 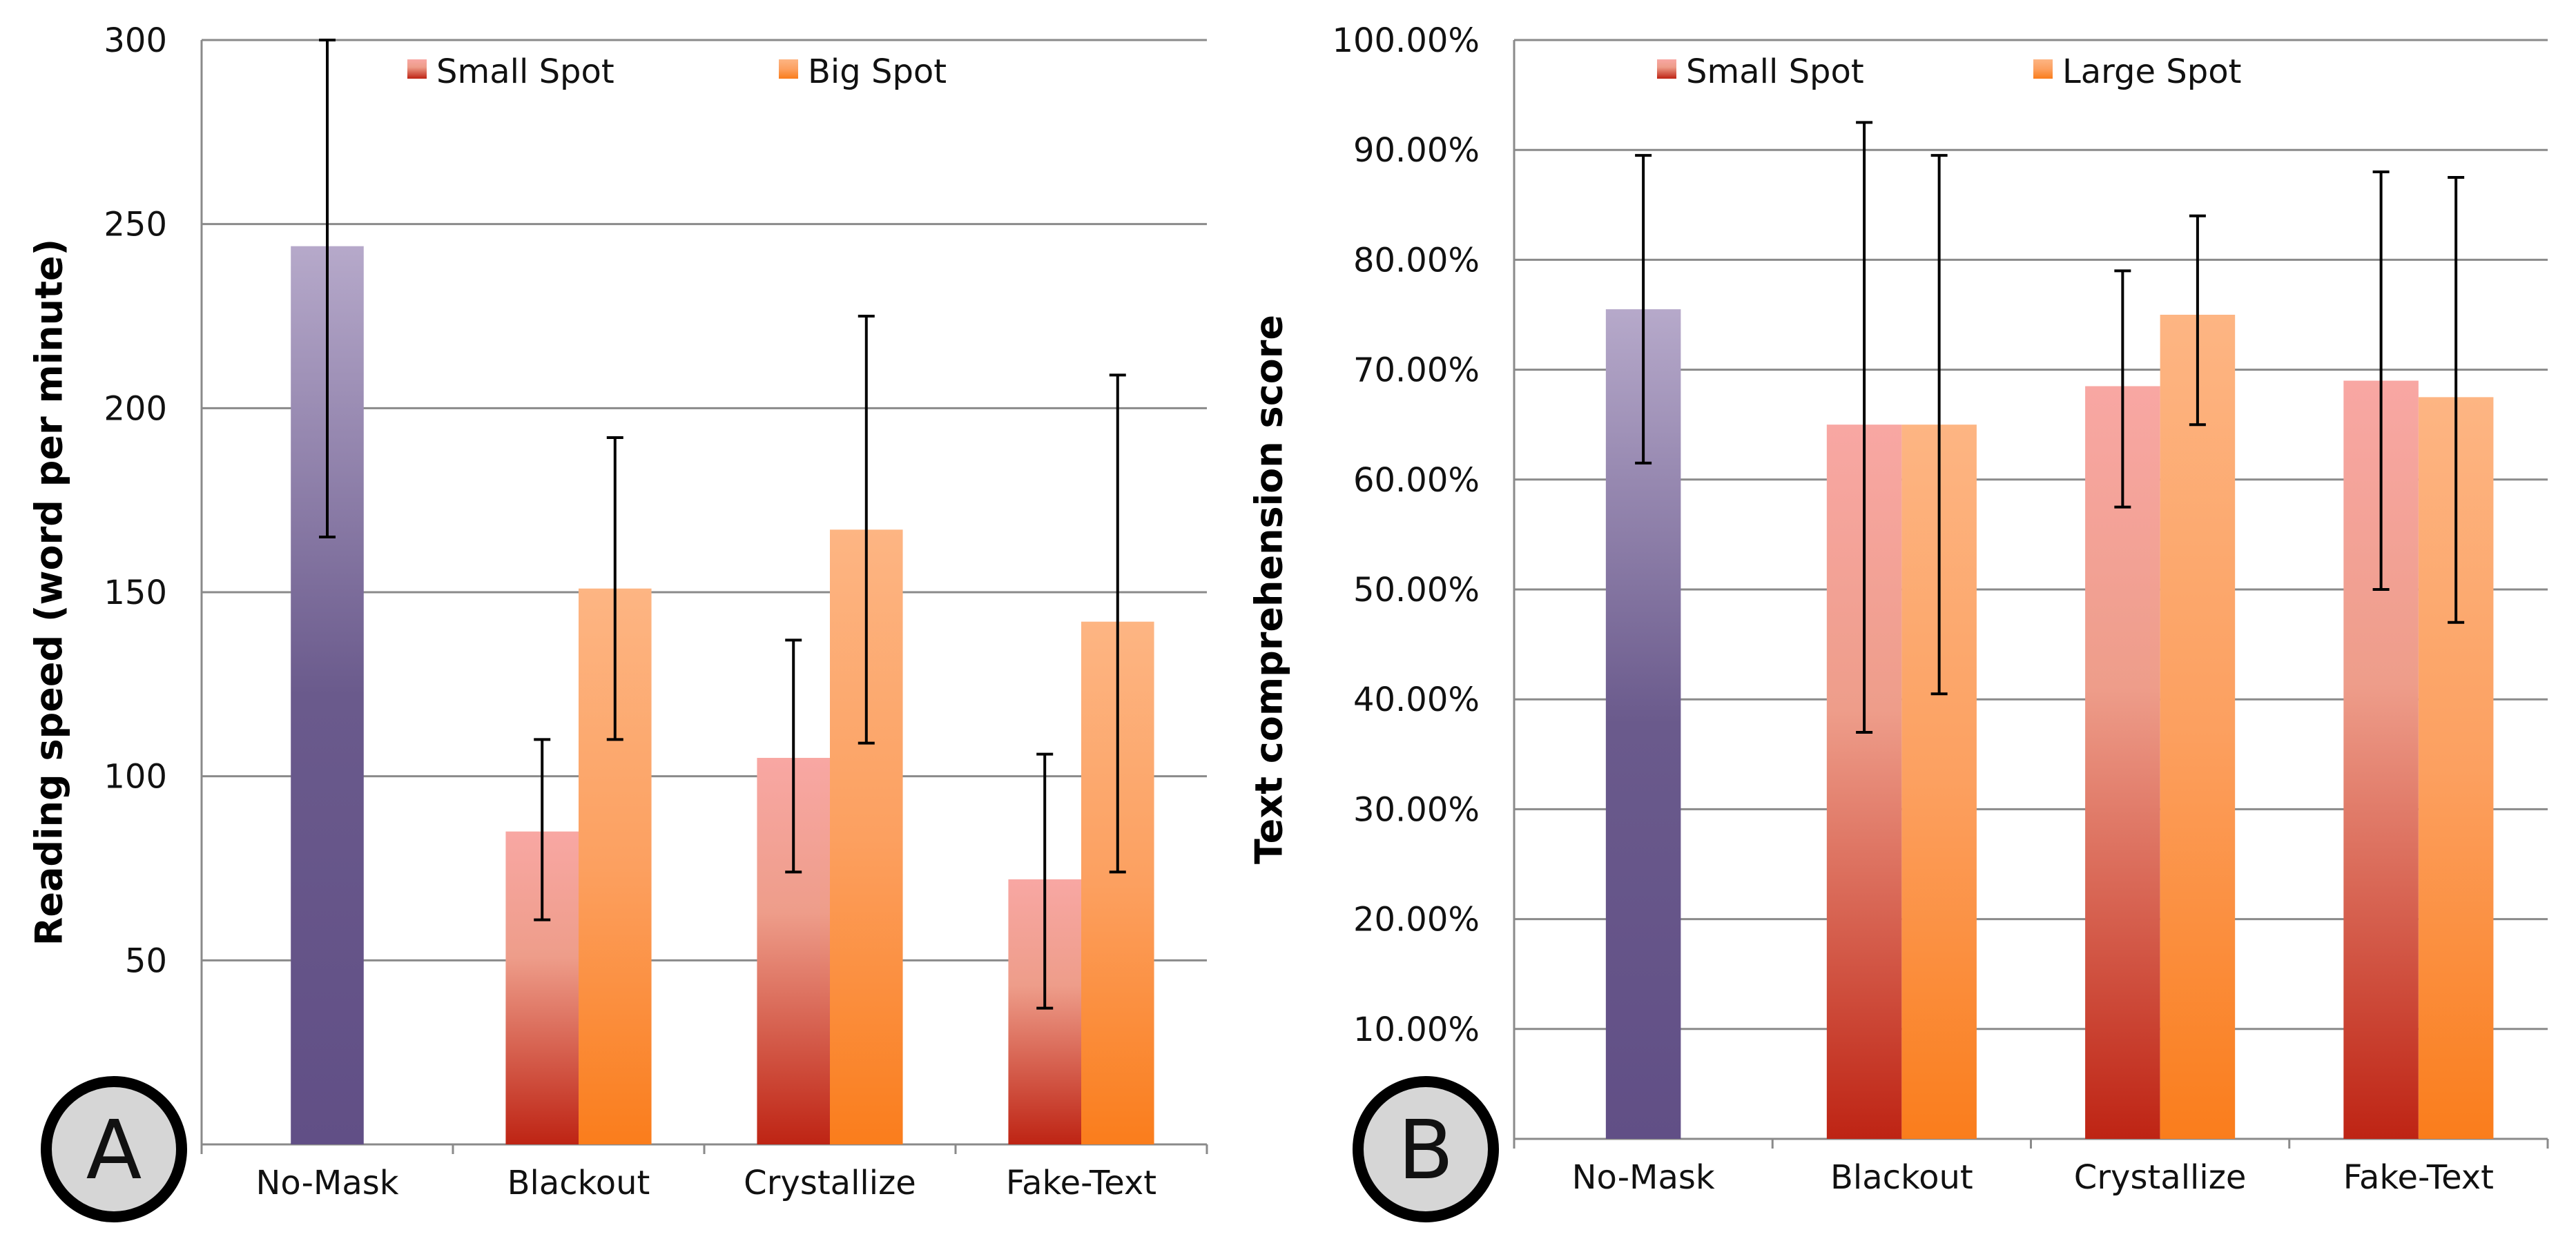 I want to click on y-tick-label: 250, so click(x=135, y=225).